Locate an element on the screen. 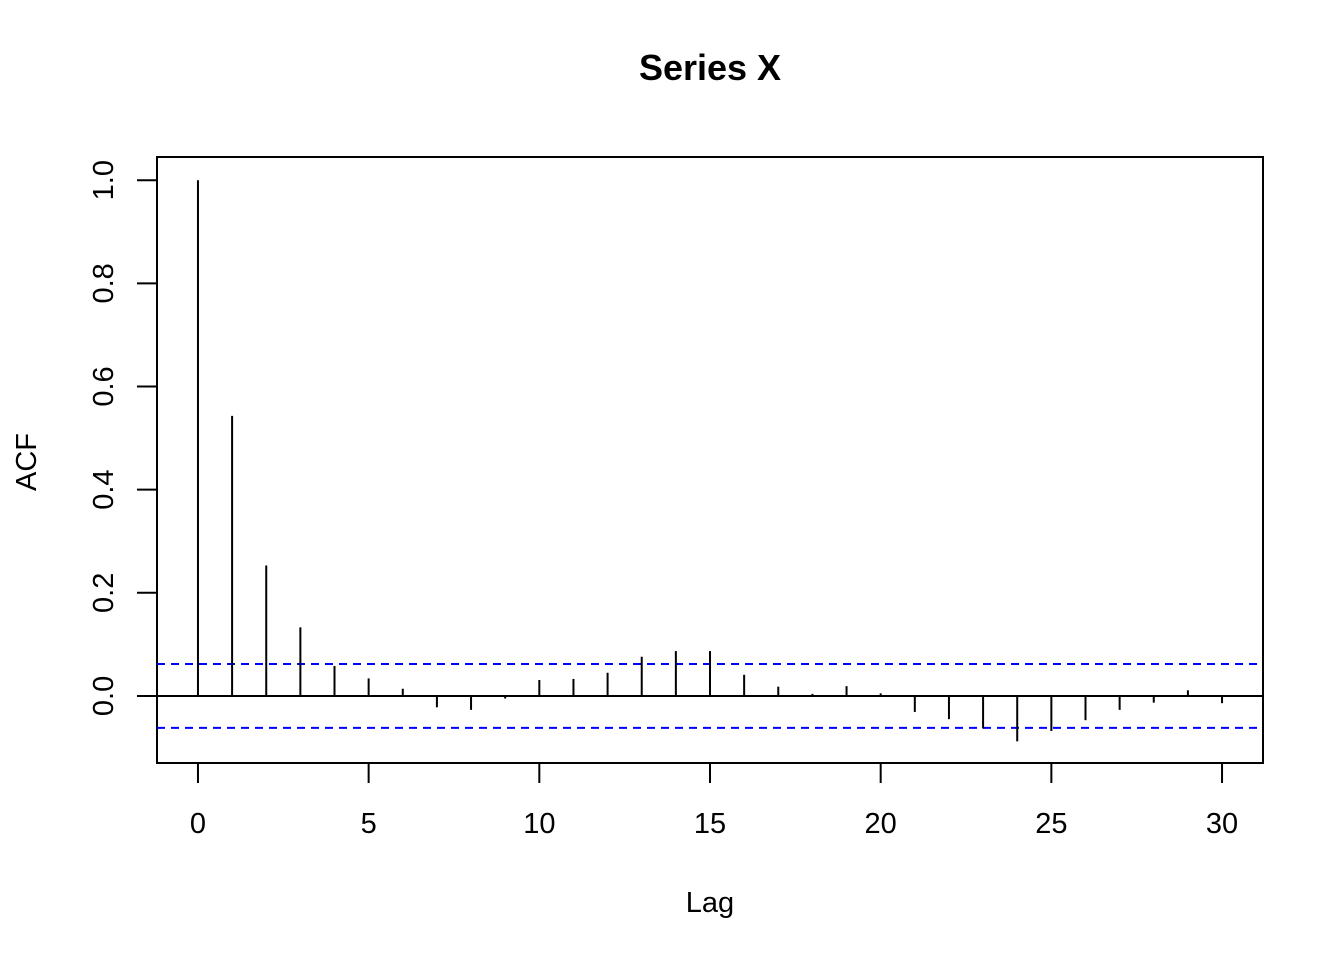 Image resolution: width=1344 pixels, height=960 pixels. x-tick-label: 5 is located at coordinates (369, 824).